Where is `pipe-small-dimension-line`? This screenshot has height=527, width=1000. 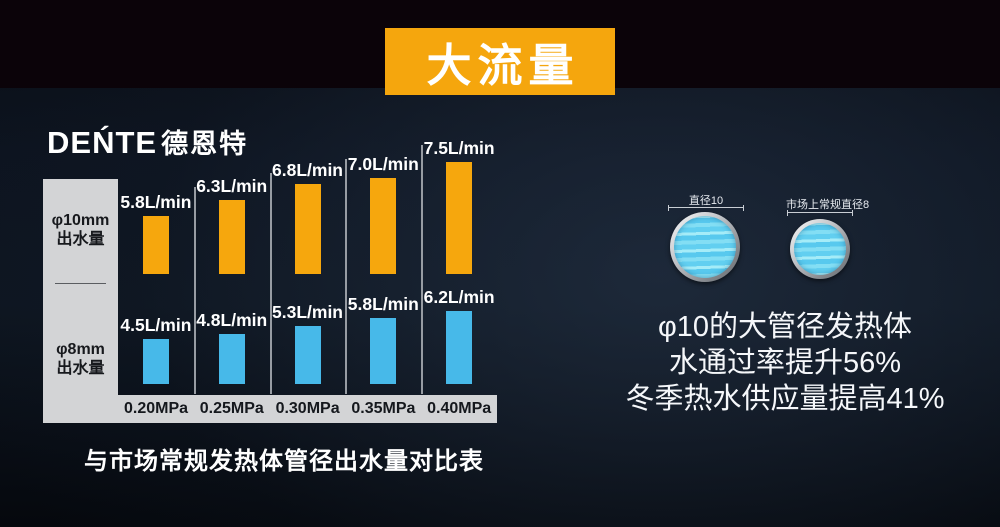 pipe-small-dimension-line is located at coordinates (820, 213).